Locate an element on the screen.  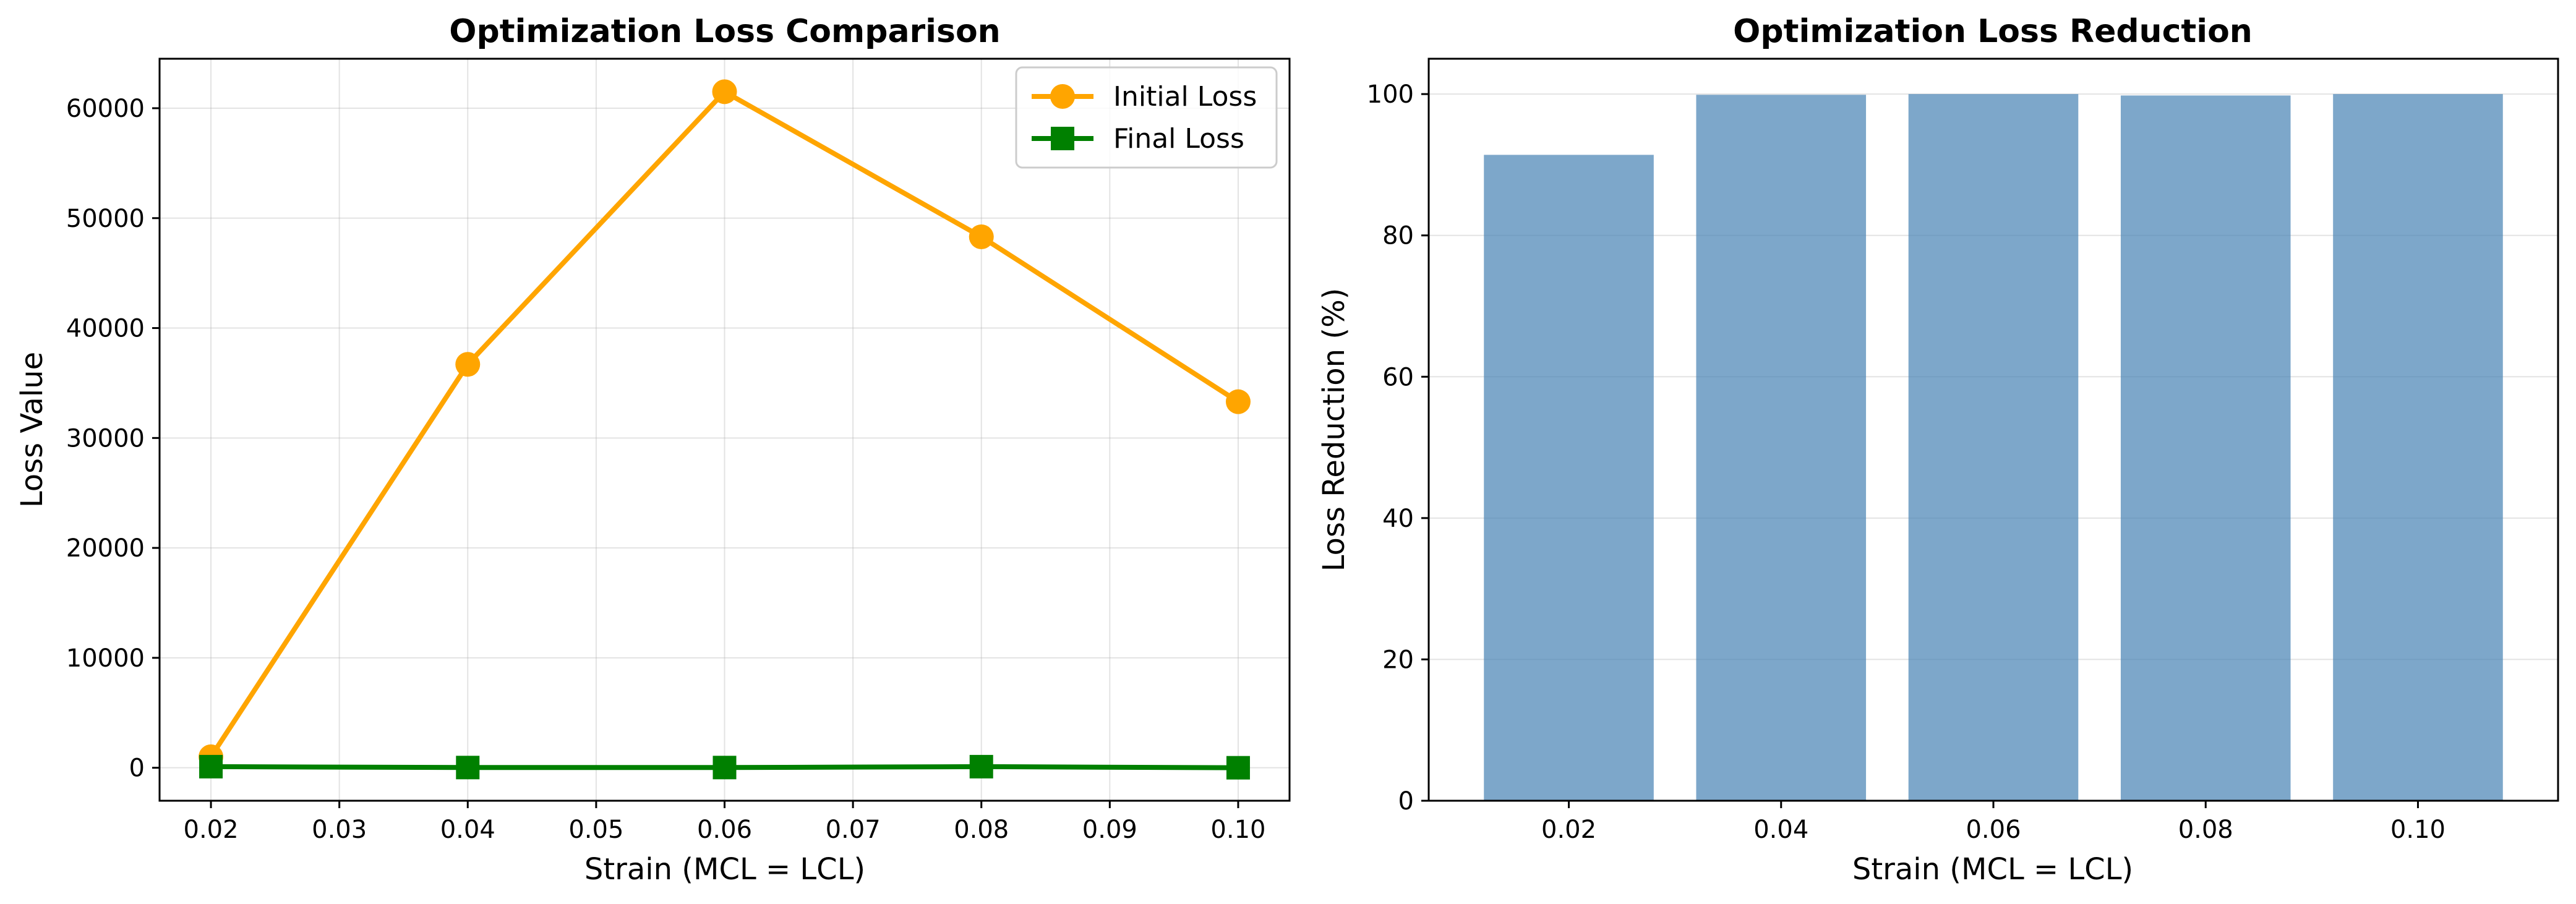
x-axis-ticks: 0.02 0.04 0.06 0.08 0.10 is located at coordinates (1993, 823).